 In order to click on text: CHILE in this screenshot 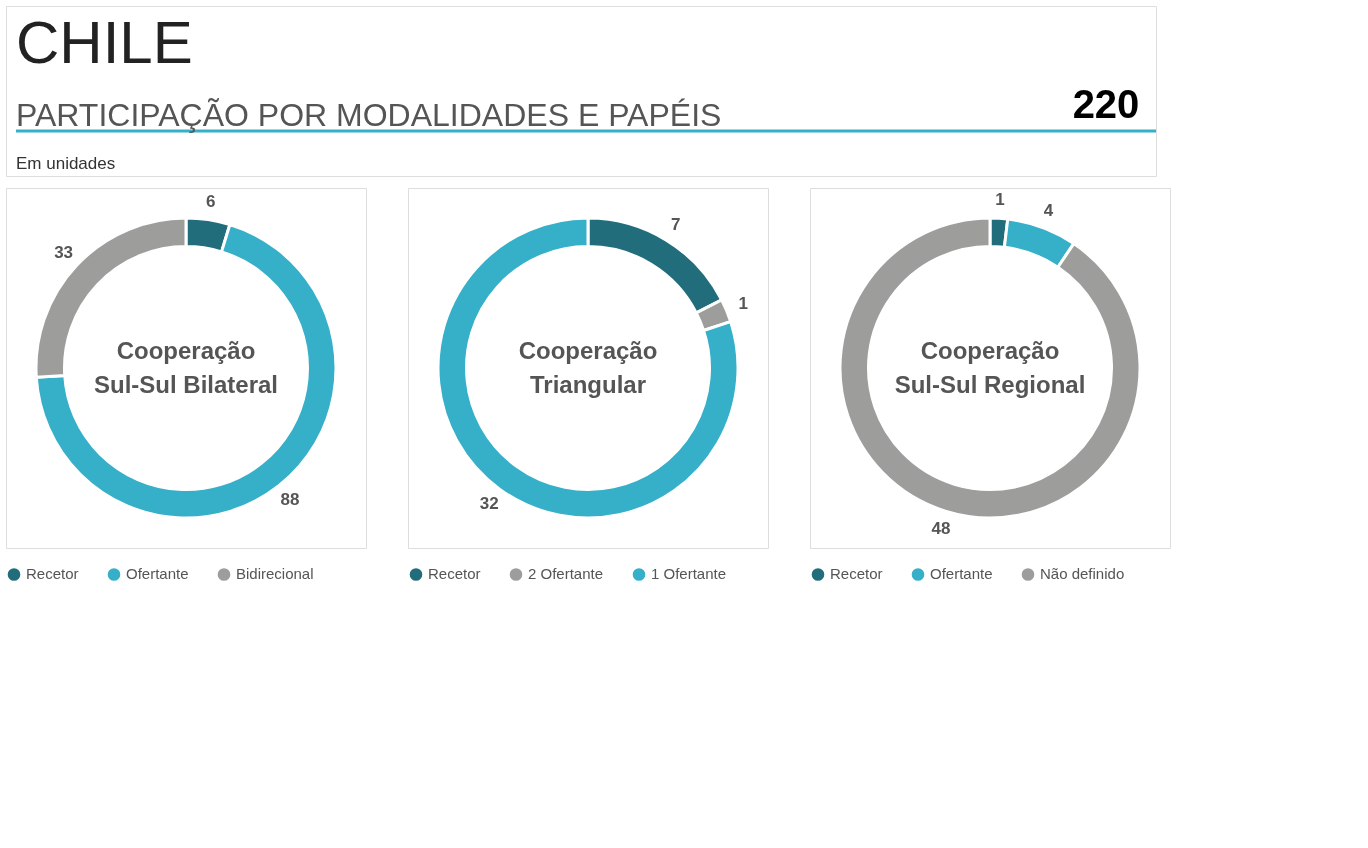, I will do `click(104, 42)`.